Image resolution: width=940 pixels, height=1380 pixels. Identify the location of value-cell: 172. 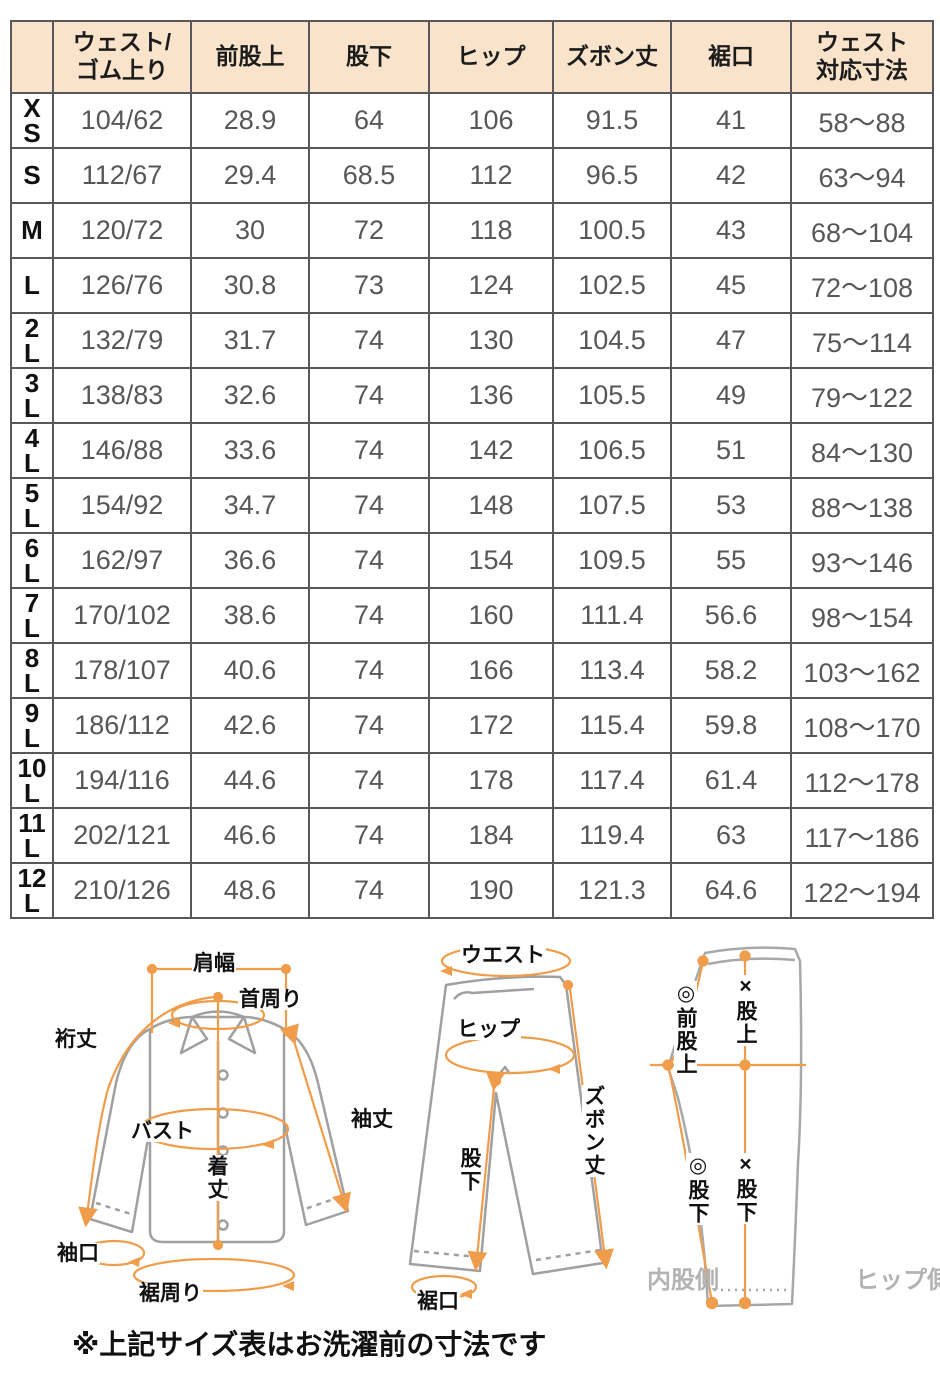
(491, 725).